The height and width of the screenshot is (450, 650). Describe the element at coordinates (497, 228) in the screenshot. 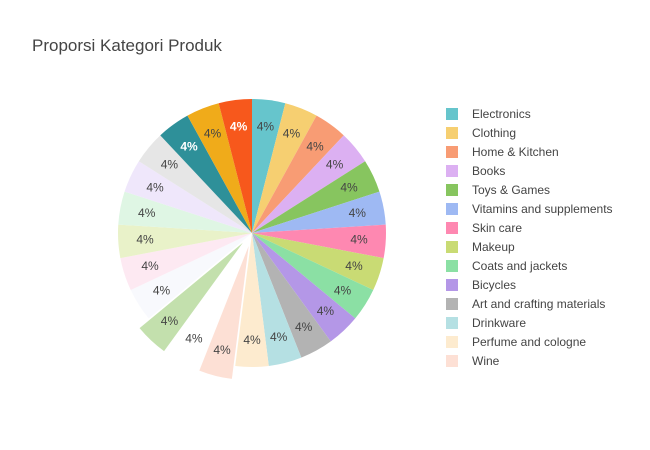

I see `legend-label: Skin care` at that location.